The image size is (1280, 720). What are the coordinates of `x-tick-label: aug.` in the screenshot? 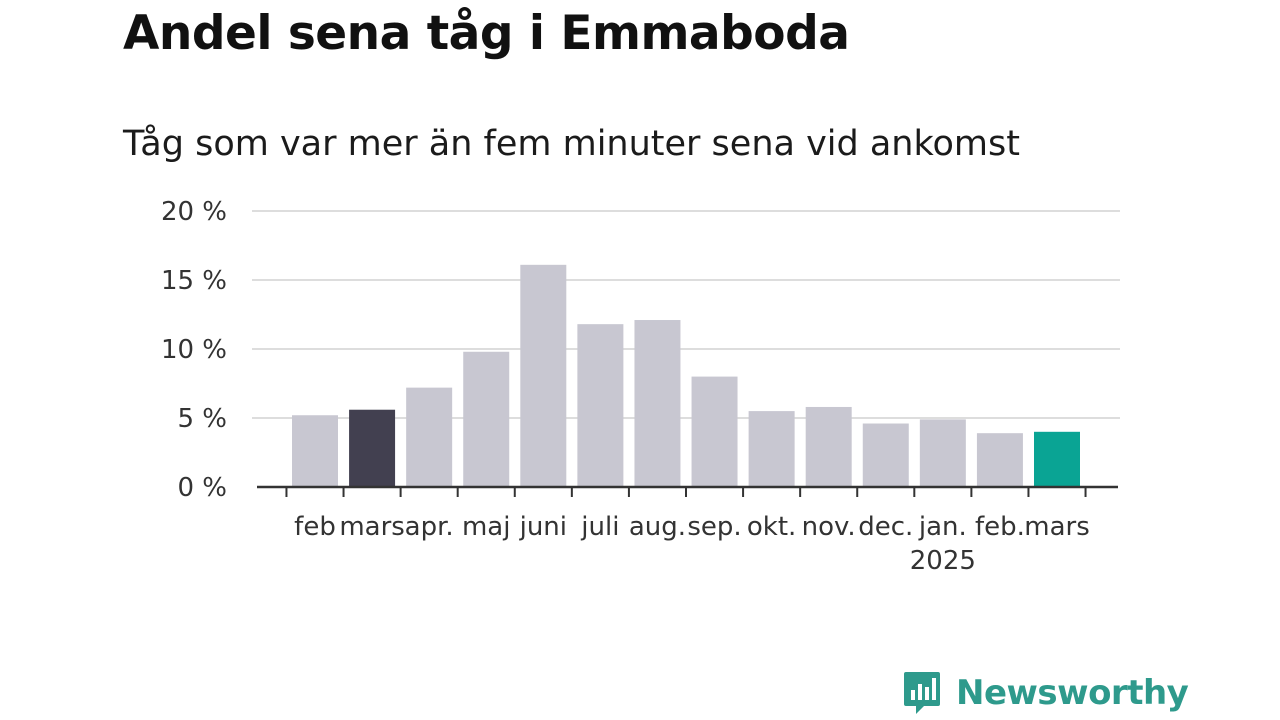 It's located at (657, 527).